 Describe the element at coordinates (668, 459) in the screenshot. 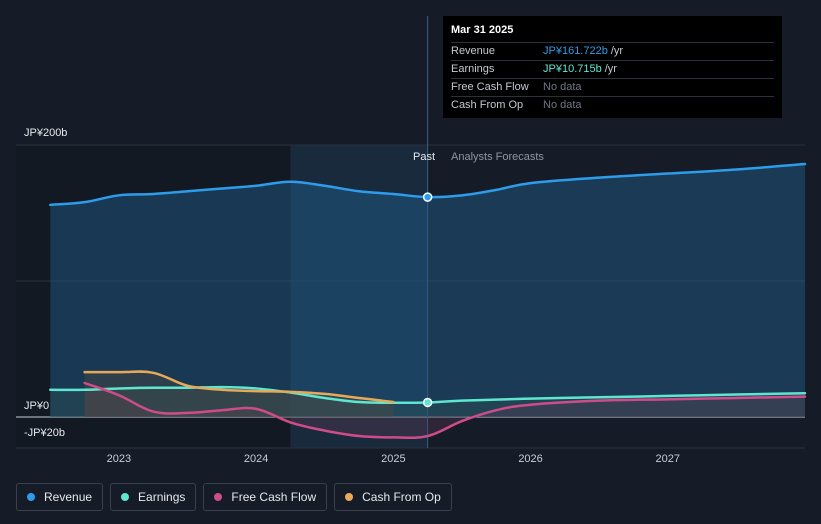

I see `x-tick-label-2027: 2027` at that location.